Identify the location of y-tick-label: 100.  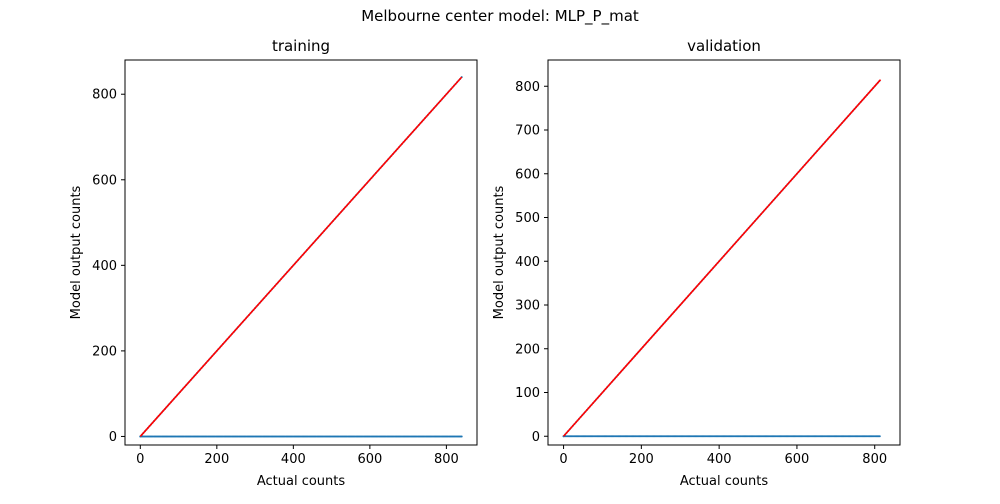
(527, 393).